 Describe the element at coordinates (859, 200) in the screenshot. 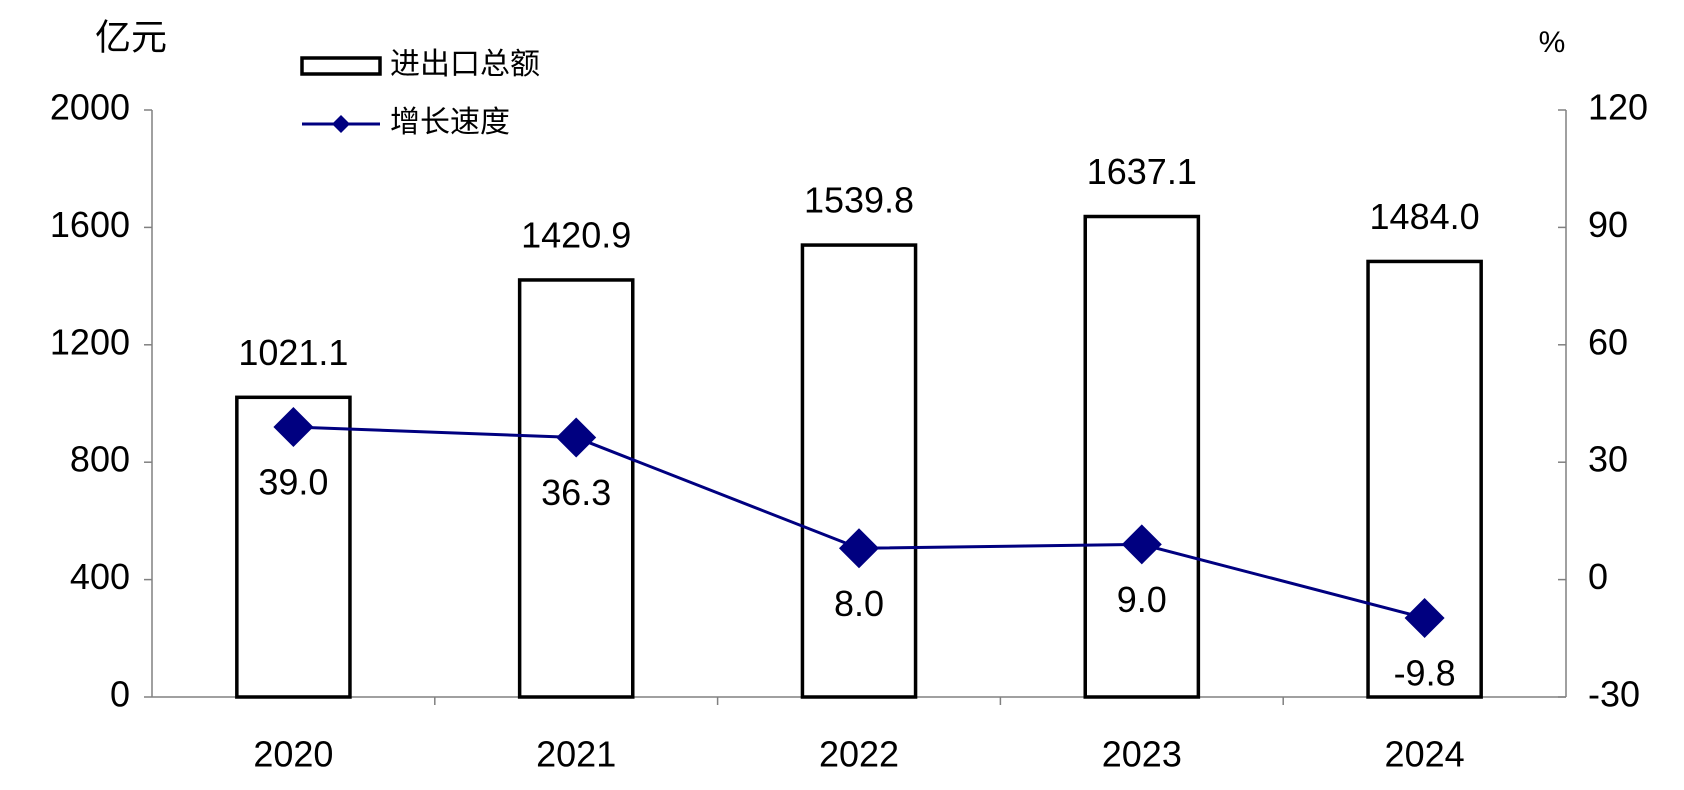

I see `bar-value-label: 1539.8` at that location.